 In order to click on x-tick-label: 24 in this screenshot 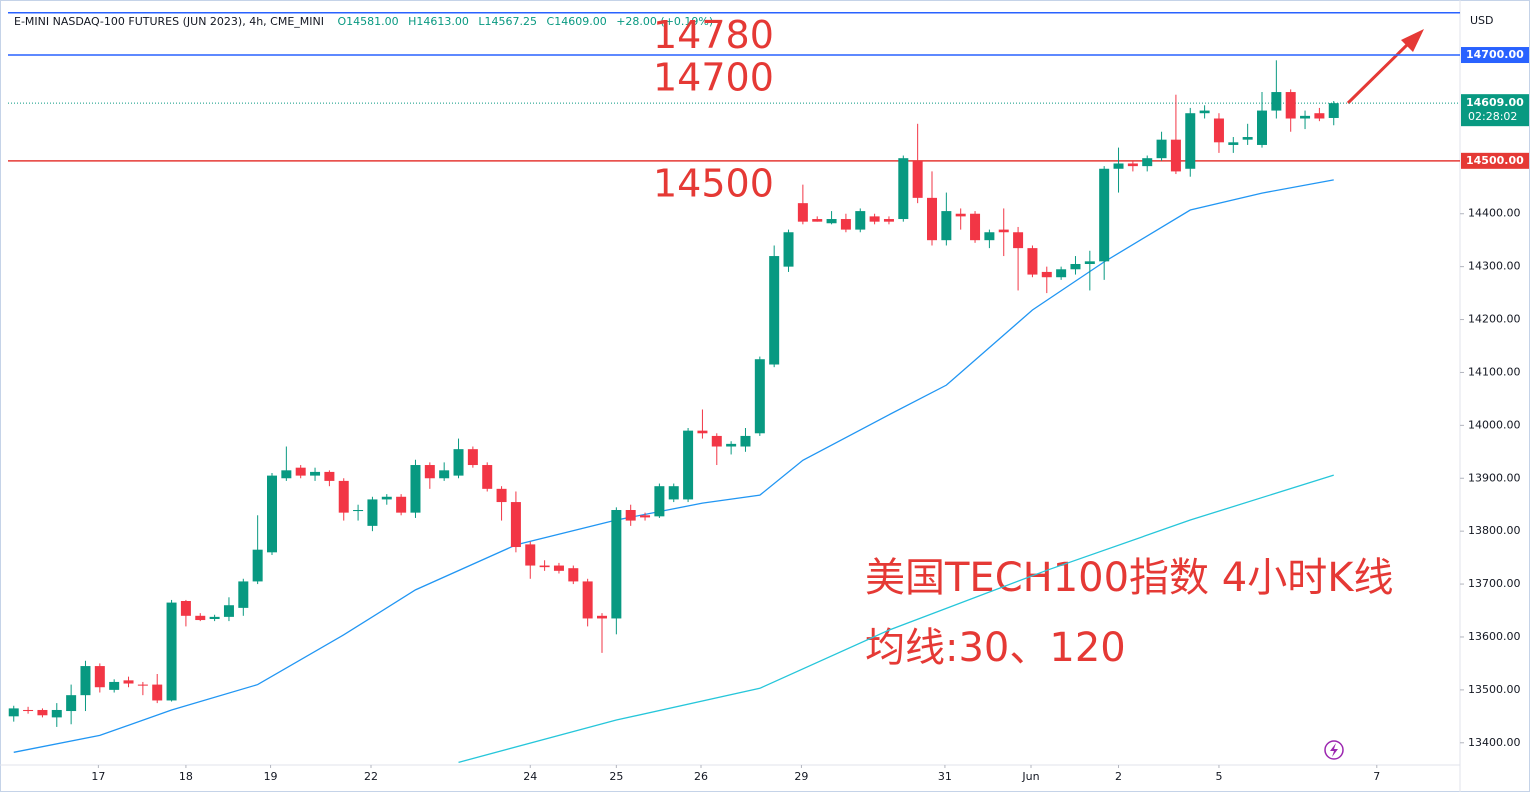, I will do `click(530, 776)`.